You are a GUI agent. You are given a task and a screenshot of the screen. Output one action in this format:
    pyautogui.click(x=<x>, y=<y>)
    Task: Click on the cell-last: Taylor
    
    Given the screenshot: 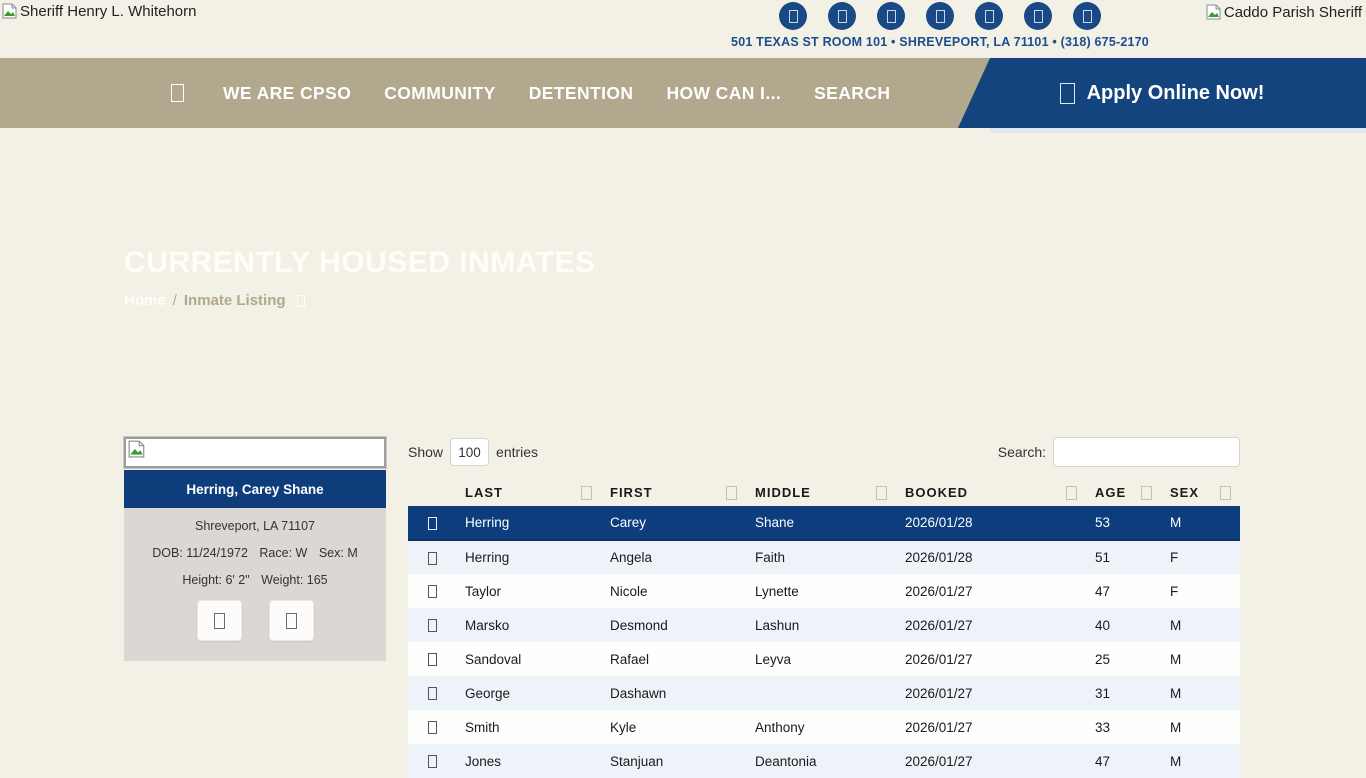 What is the action you would take?
    pyautogui.click(x=483, y=591)
    